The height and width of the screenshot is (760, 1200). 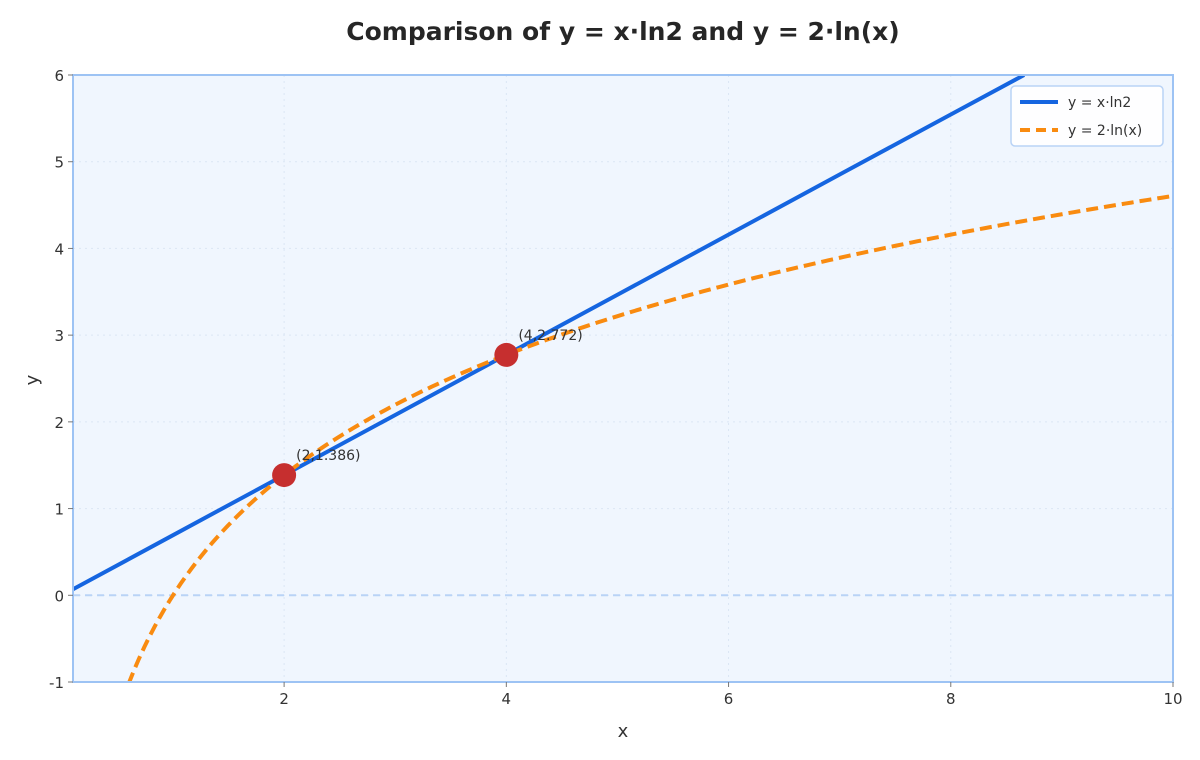 What do you see at coordinates (284, 699) in the screenshot?
I see `x-tick-label: 2` at bounding box center [284, 699].